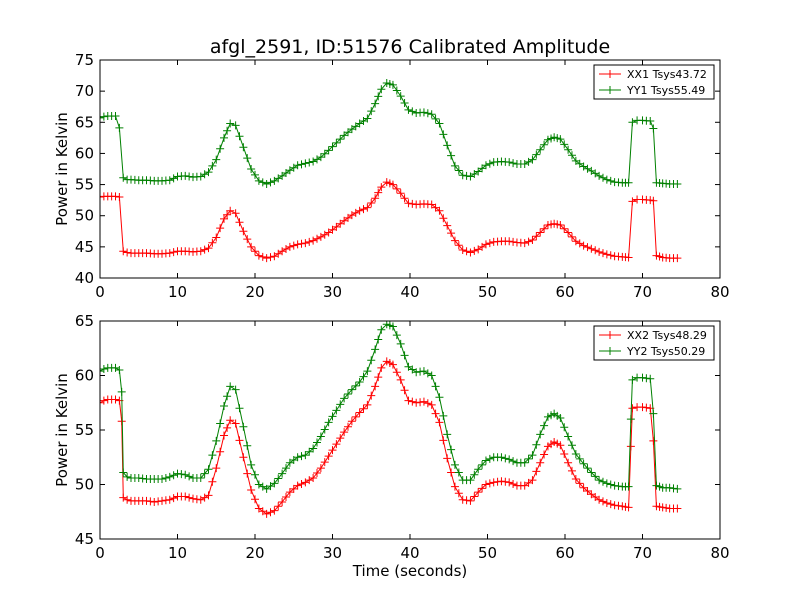 The height and width of the screenshot is (604, 800). What do you see at coordinates (84, 122) in the screenshot?
I see `y-tick-label: 65` at bounding box center [84, 122].